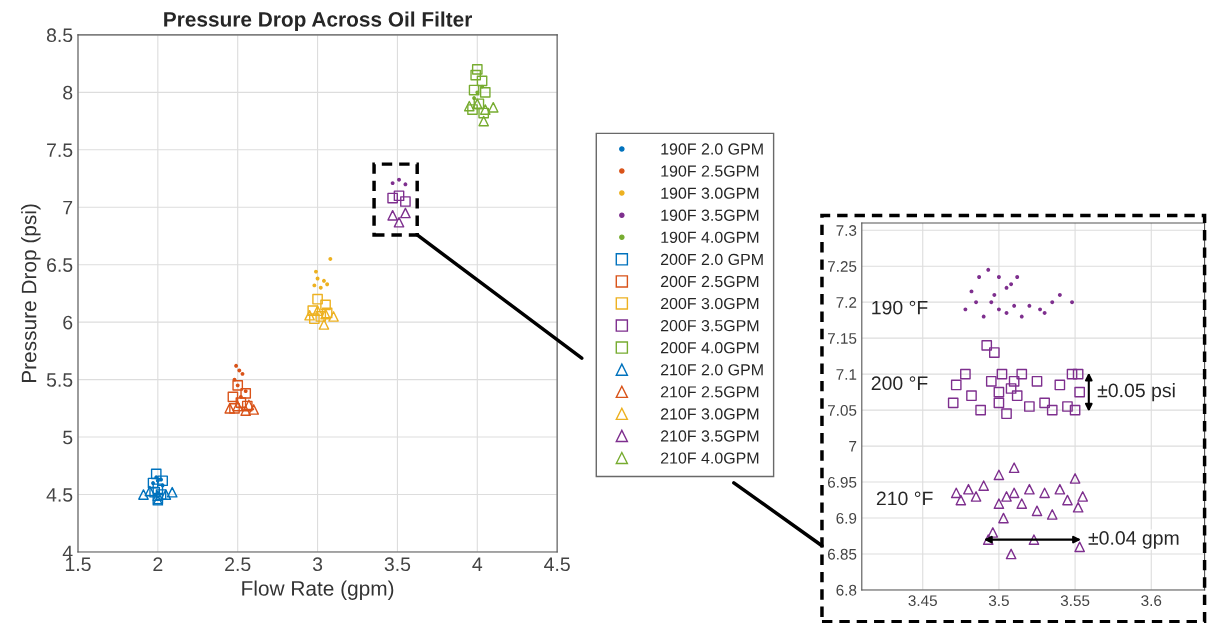 The height and width of the screenshot is (623, 1207). Describe the element at coordinates (710, 237) in the screenshot. I see `legend-label: 190F 4.0GPM` at that location.